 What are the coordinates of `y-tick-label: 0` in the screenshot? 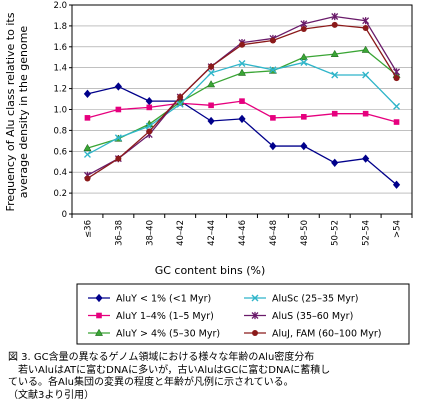 It's located at (64, 215).